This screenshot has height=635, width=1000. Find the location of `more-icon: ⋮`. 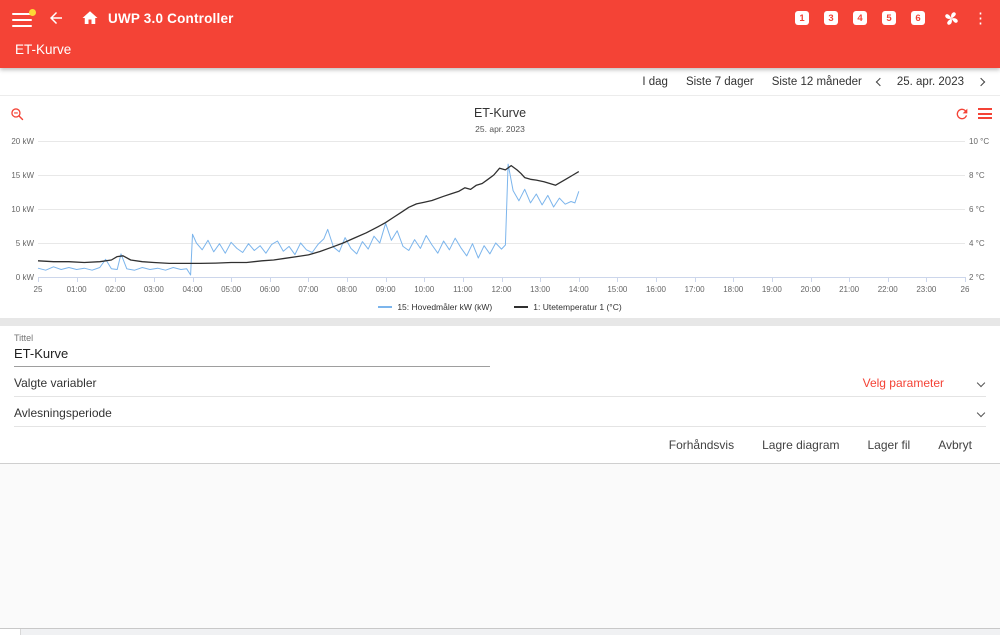

more-icon: ⋮ is located at coordinates (980, 18).